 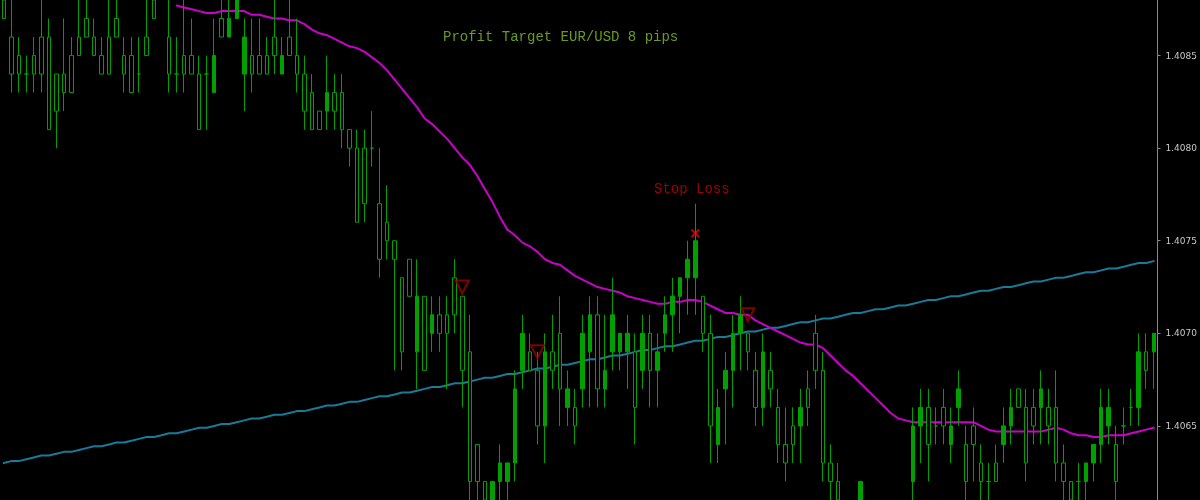 What do you see at coordinates (1181, 148) in the screenshot?
I see `y-tick-label: 1.4080` at bounding box center [1181, 148].